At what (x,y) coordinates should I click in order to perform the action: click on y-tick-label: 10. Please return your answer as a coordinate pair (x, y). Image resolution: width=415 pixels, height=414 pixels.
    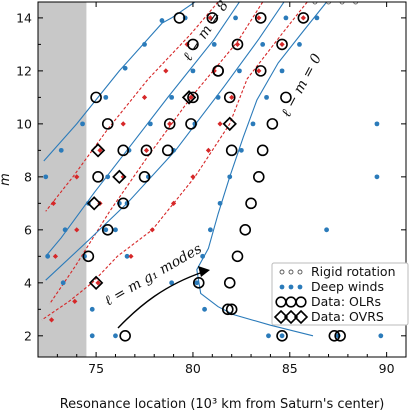
    Looking at the image, I should click on (24, 123).